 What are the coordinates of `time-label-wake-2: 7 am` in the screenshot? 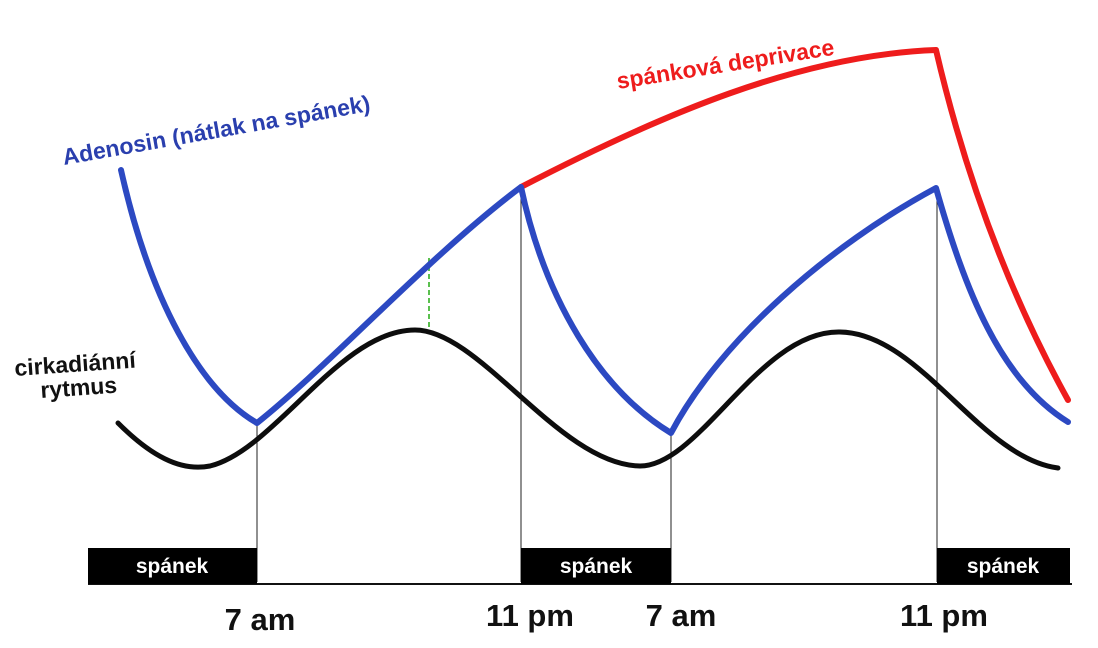 It's located at (681, 615).